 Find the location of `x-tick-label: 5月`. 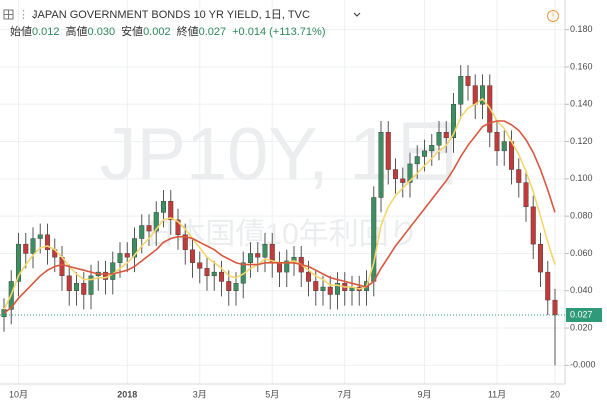

x-tick-label: 5月 is located at coordinates (272, 394).